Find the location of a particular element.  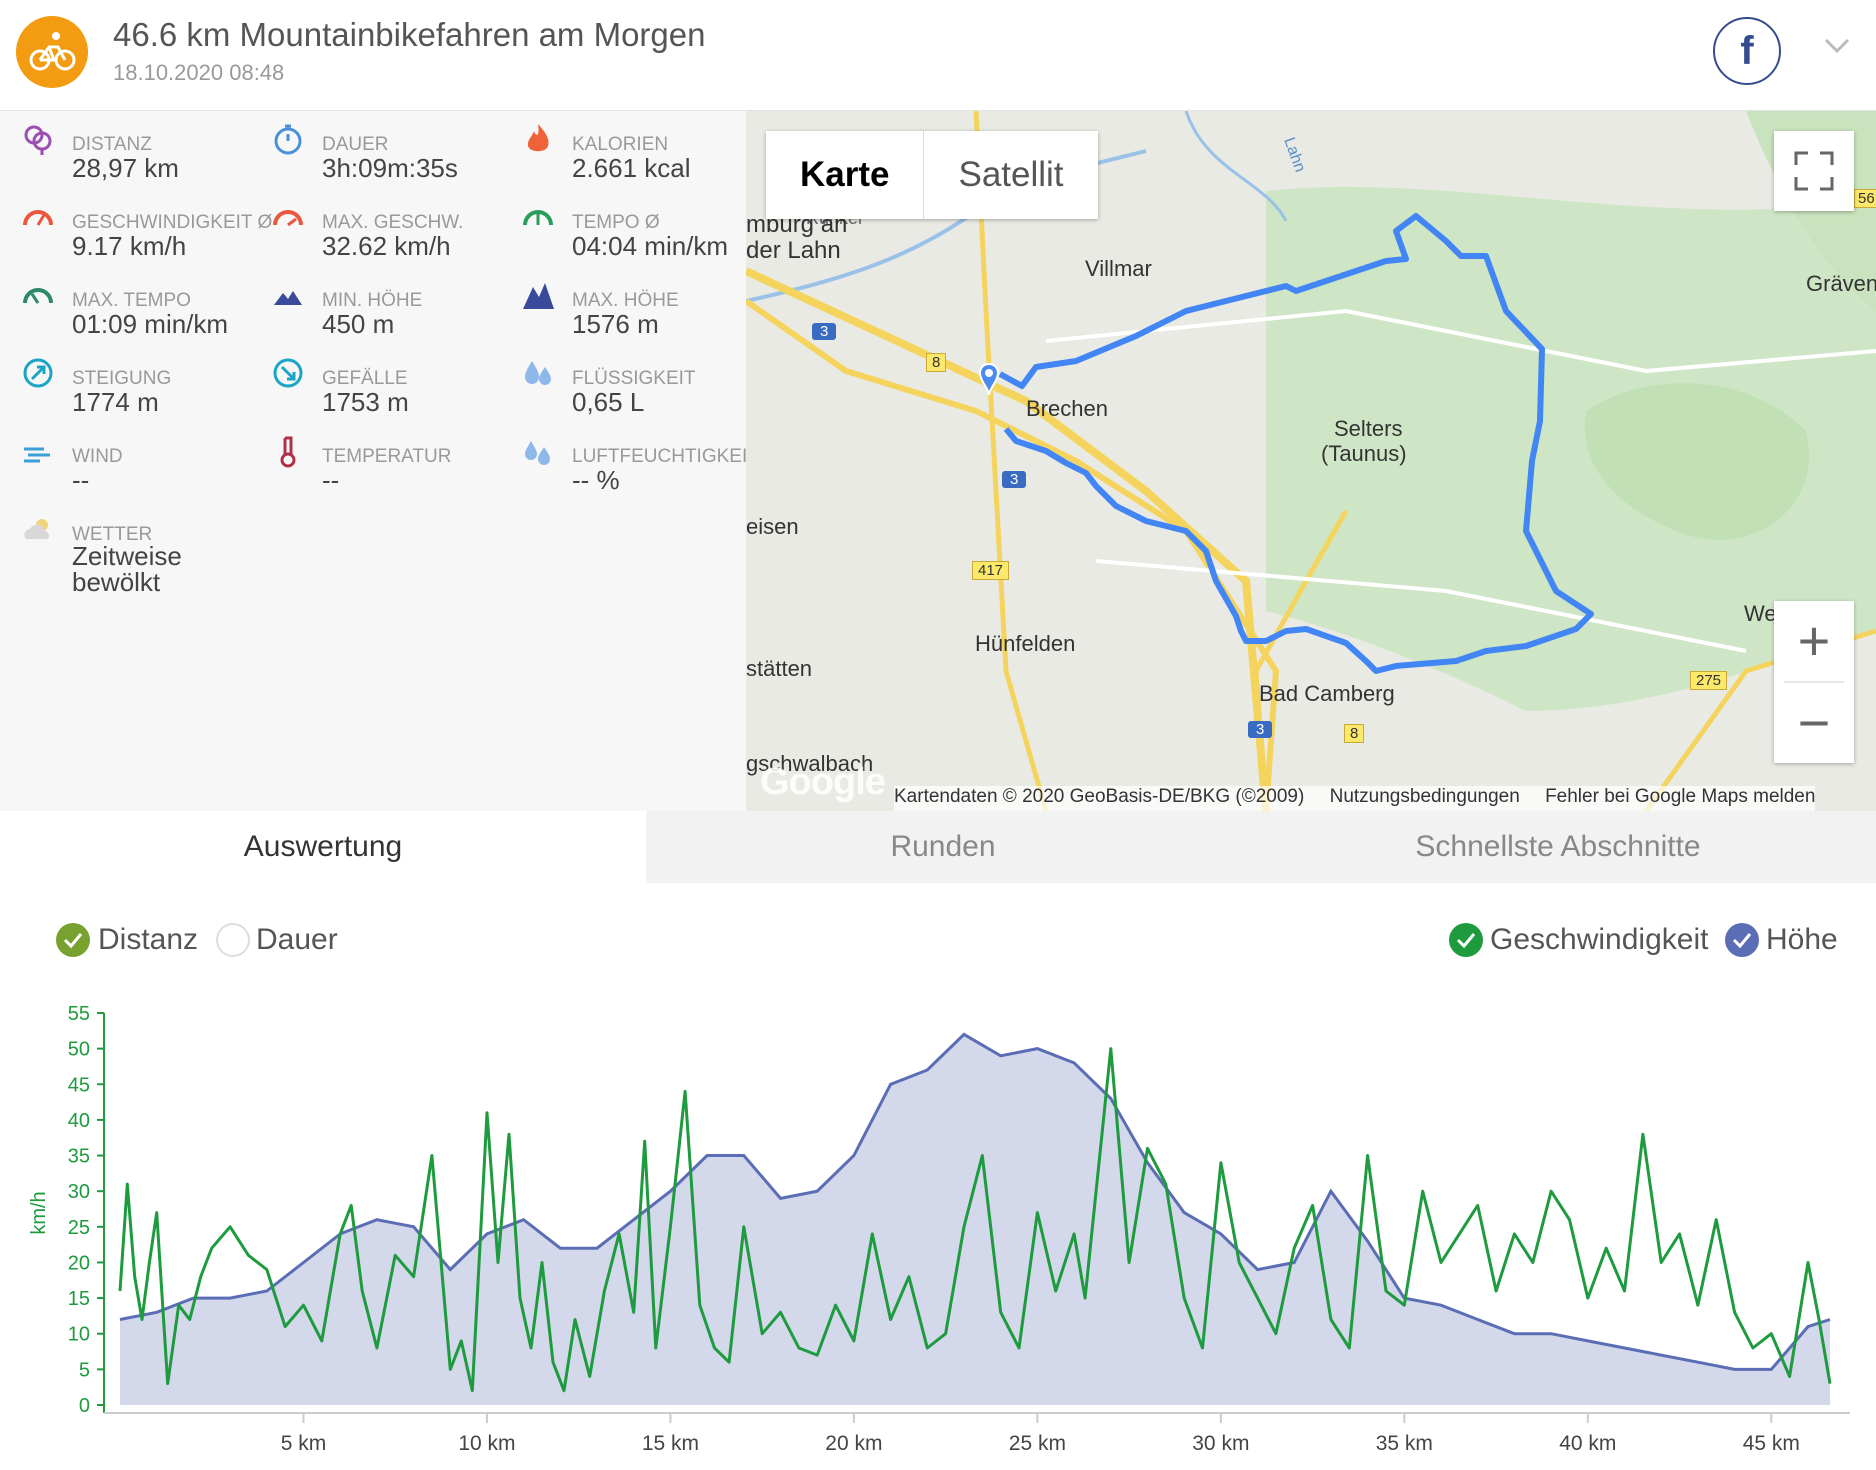

stat-label: Max. Höhe is located at coordinates (625, 300).